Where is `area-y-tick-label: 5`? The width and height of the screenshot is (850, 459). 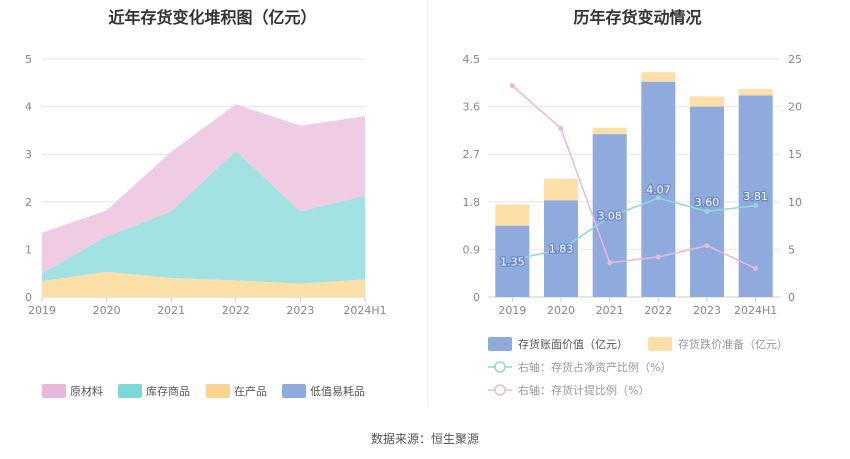
area-y-tick-label: 5 is located at coordinates (28, 59).